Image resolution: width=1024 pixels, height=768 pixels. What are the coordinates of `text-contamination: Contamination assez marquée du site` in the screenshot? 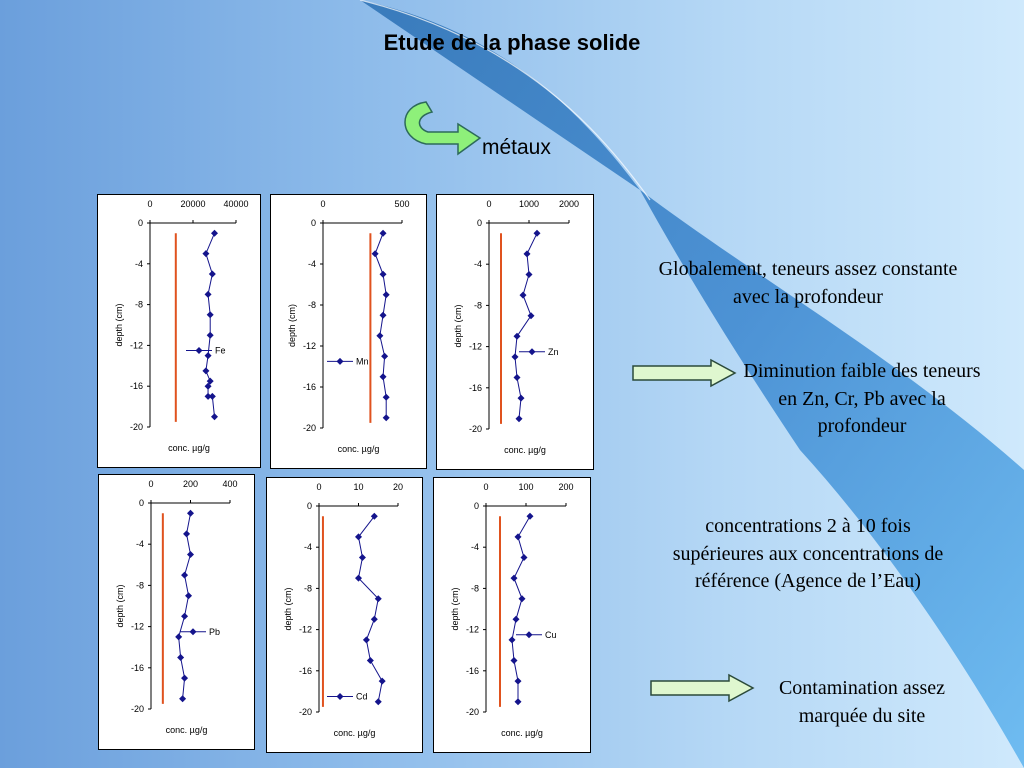 It's located at (862, 702).